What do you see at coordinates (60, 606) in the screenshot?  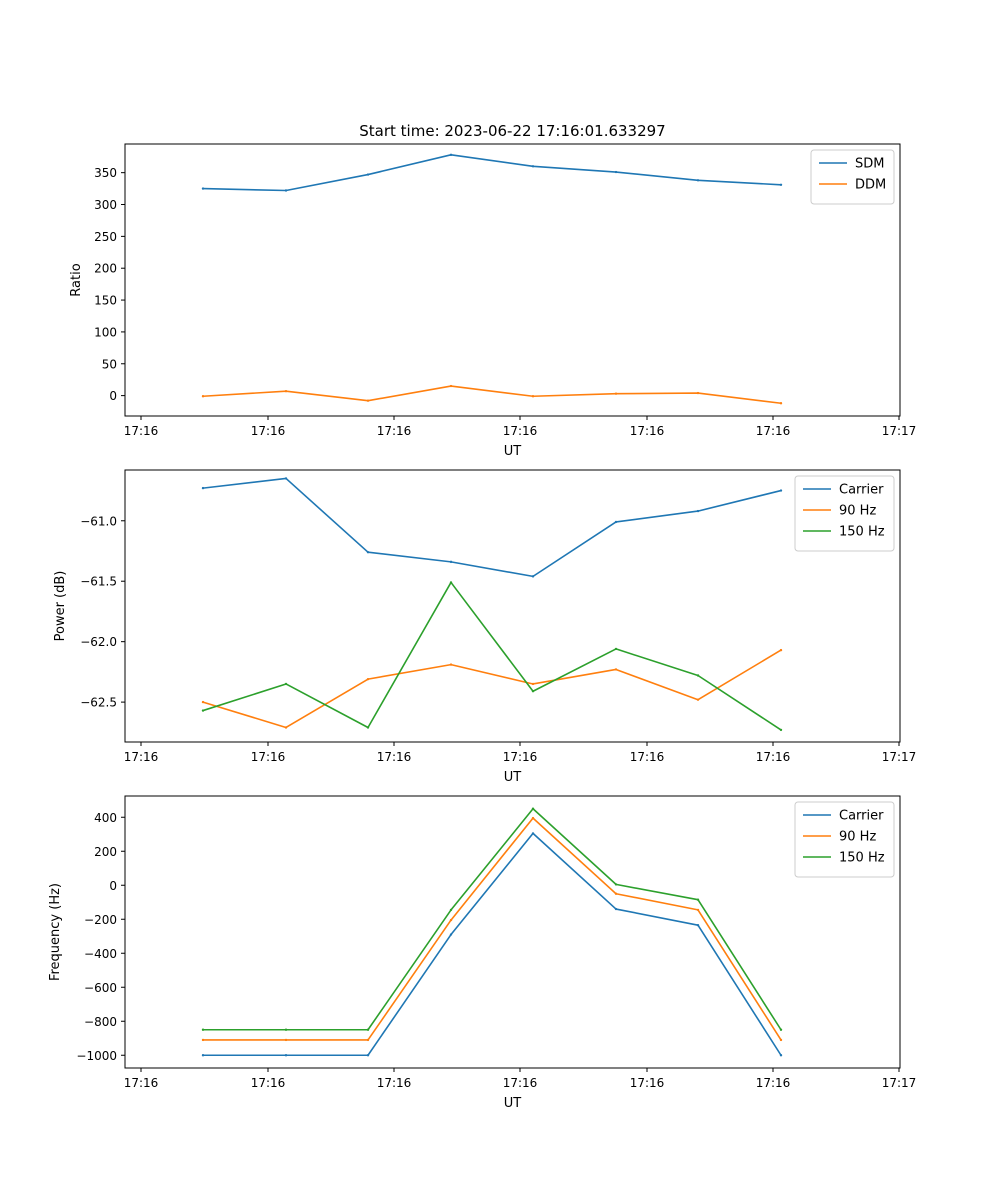 I see `y-axis-label: Power (dB)` at bounding box center [60, 606].